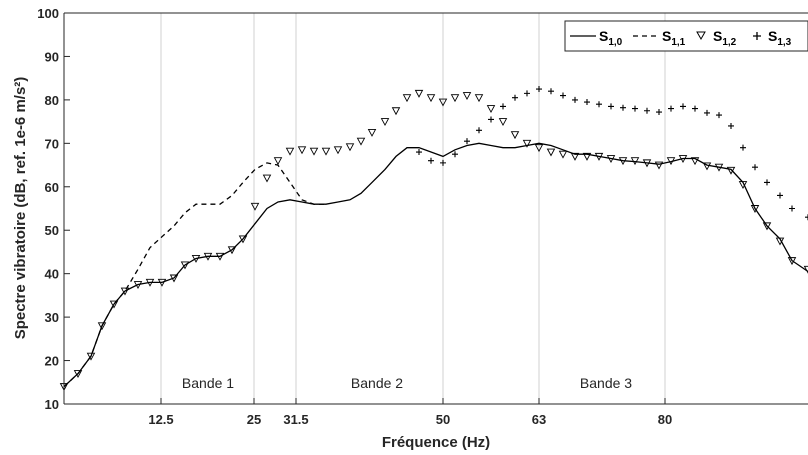 This screenshot has height=455, width=808. Describe the element at coordinates (52, 274) in the screenshot. I see `y-tick-label: 40` at that location.